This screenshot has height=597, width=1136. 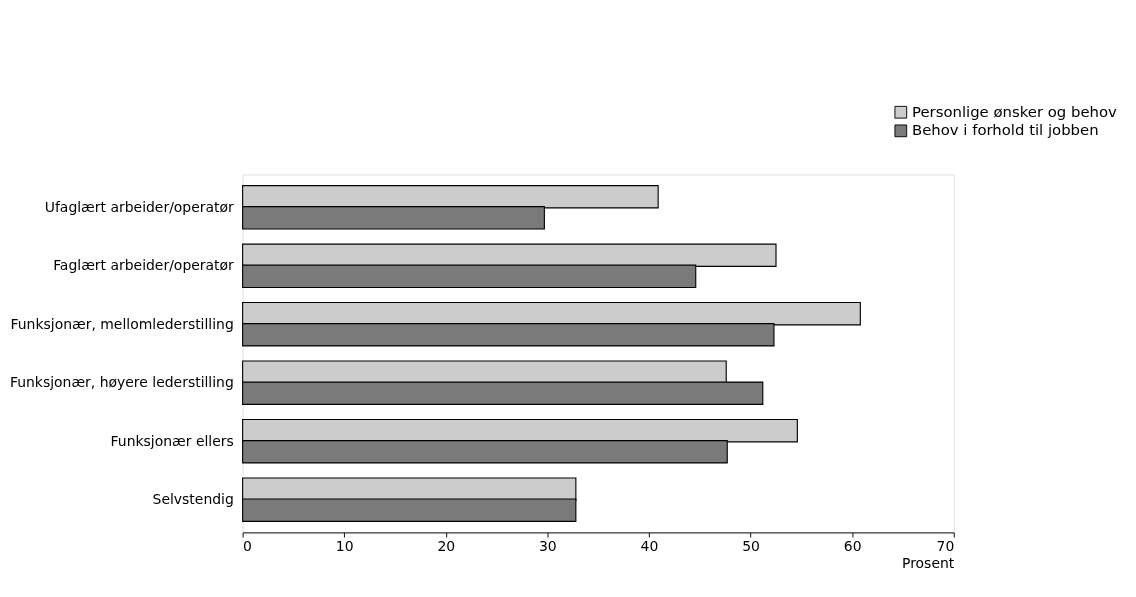 What do you see at coordinates (945, 545) in the screenshot?
I see `x-tick-label: 70` at bounding box center [945, 545].